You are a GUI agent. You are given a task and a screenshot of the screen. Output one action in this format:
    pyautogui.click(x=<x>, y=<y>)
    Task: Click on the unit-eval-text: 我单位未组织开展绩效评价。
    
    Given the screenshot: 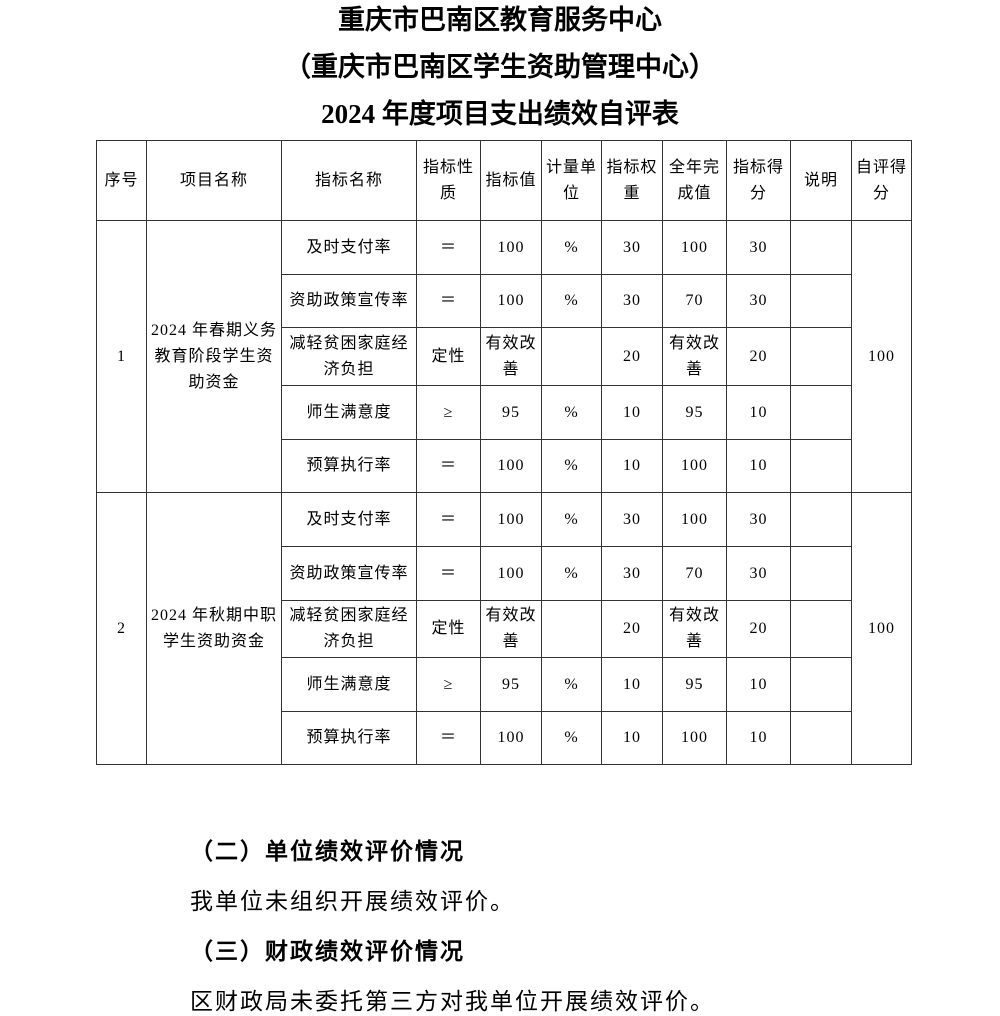 What is the action you would take?
    pyautogui.click(x=352, y=901)
    